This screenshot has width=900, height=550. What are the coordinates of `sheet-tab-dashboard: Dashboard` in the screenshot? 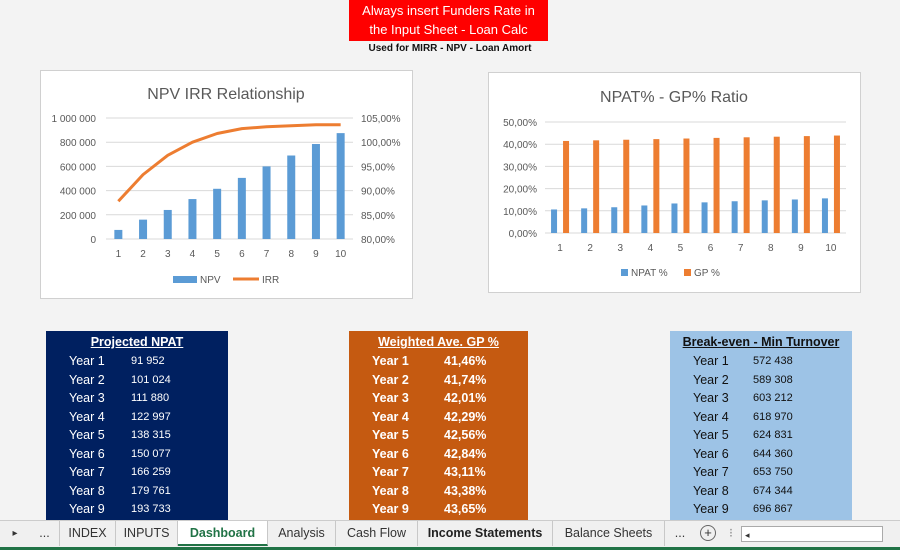 It's located at (223, 533).